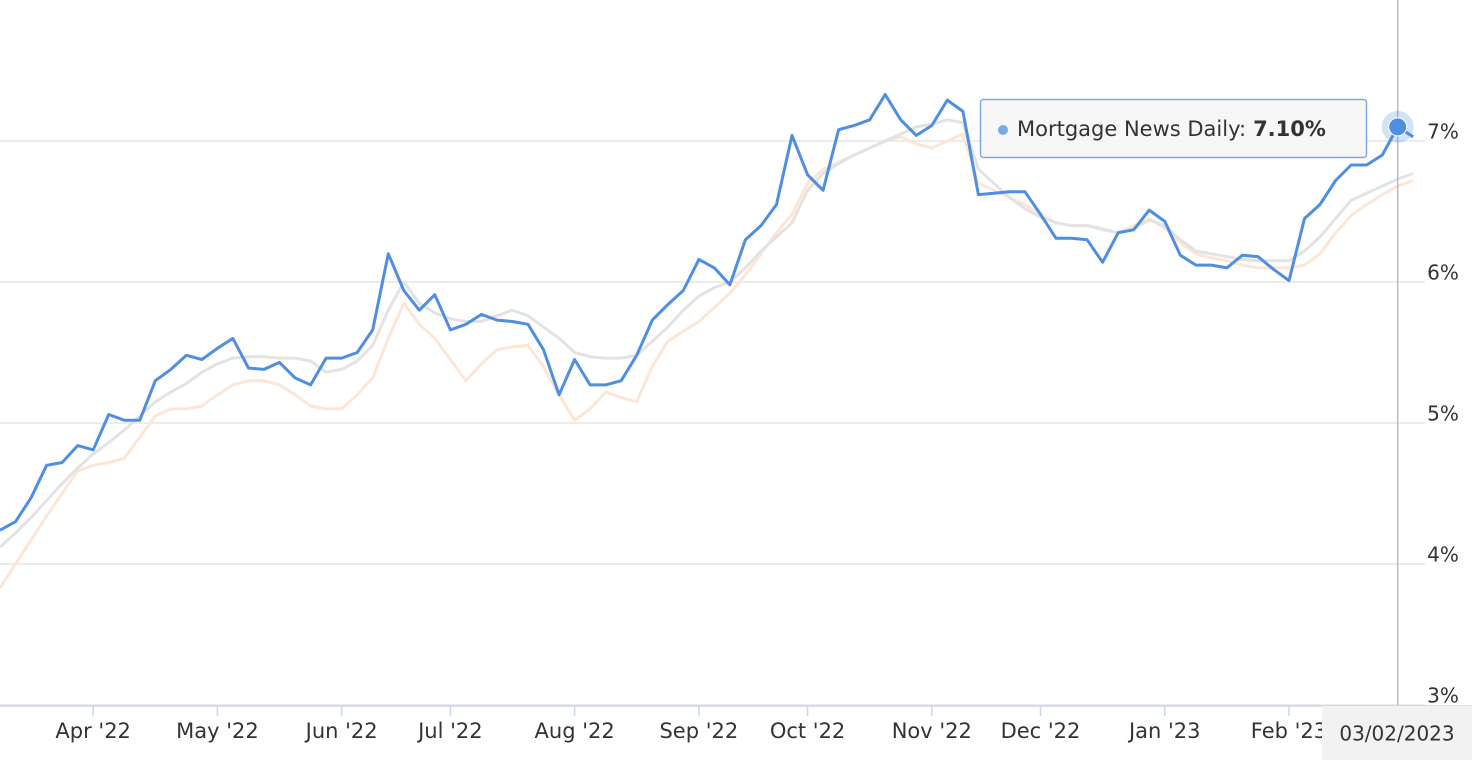  What do you see at coordinates (1003, 130) in the screenshot?
I see `tooltip-dot` at bounding box center [1003, 130].